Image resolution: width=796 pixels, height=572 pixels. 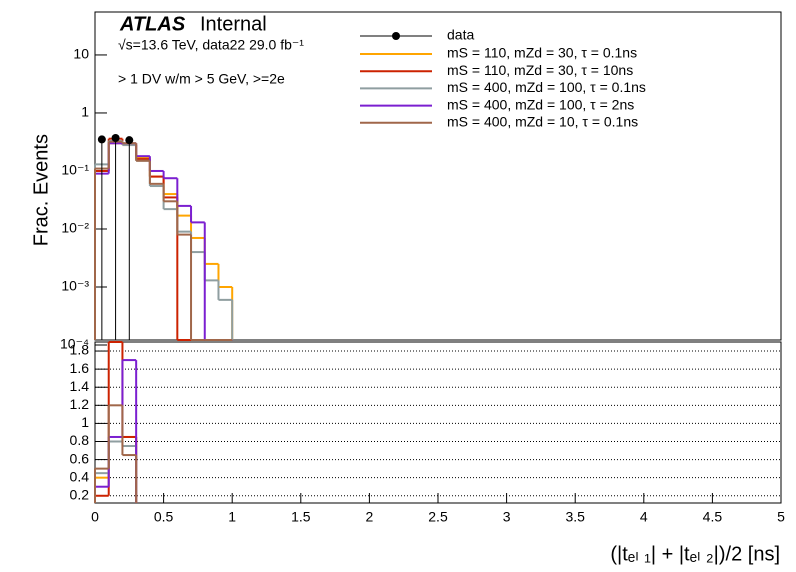 I want to click on y-tick-label: 1.8, so click(x=80, y=350).